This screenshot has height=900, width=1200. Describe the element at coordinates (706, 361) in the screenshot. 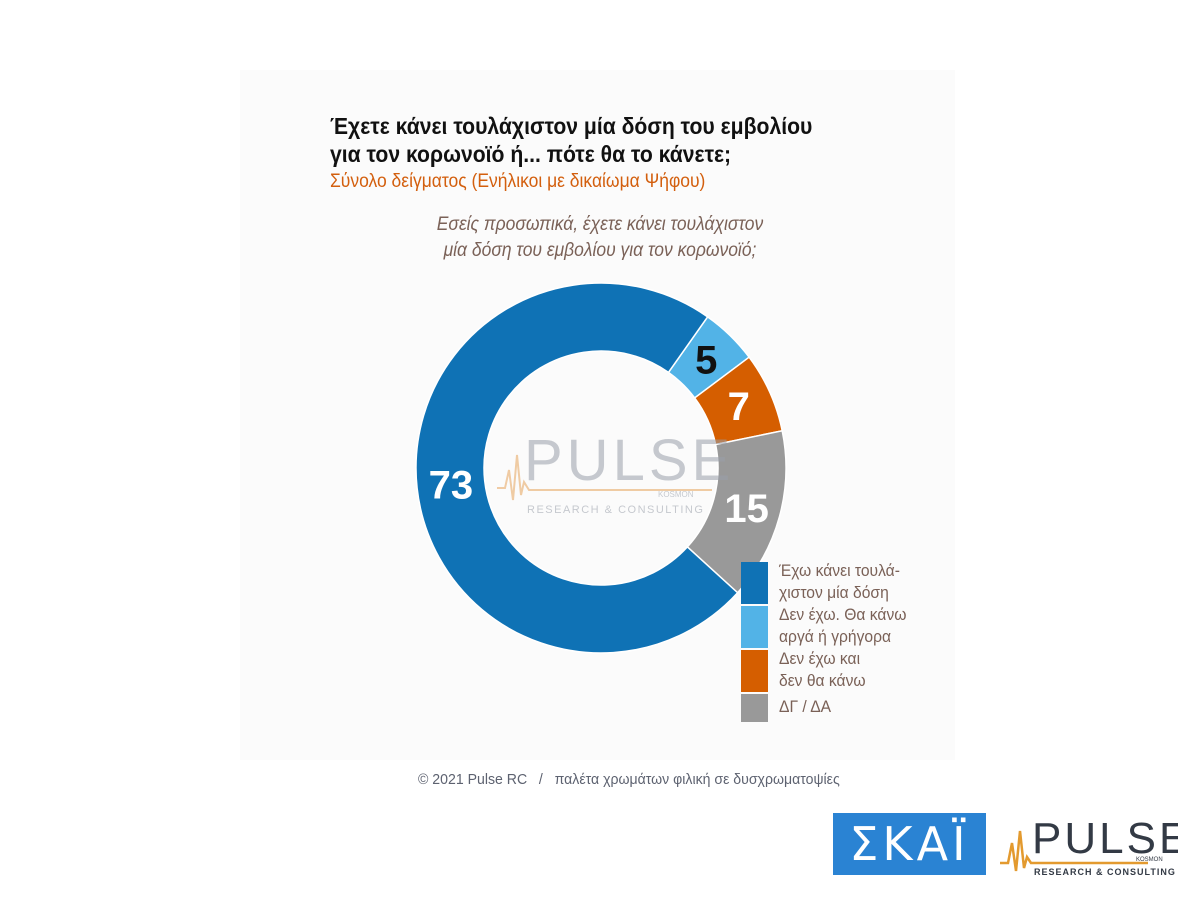

I see `donut-label-will-vaccinate: 5` at that location.